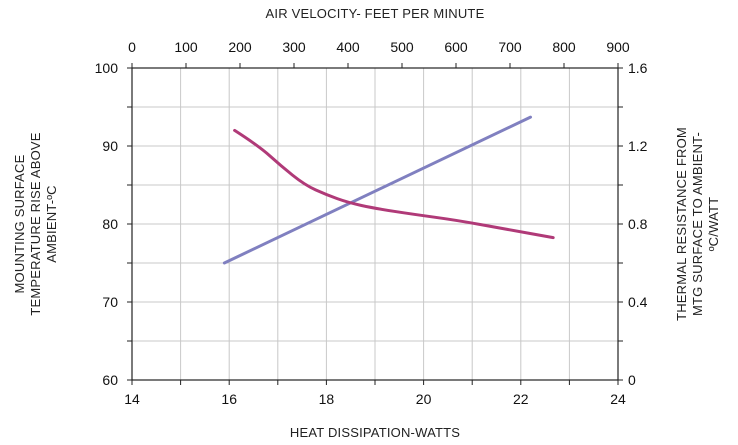 The image size is (738, 445). What do you see at coordinates (618, 47) in the screenshot?
I see `x-top-tick-label: 900` at bounding box center [618, 47].